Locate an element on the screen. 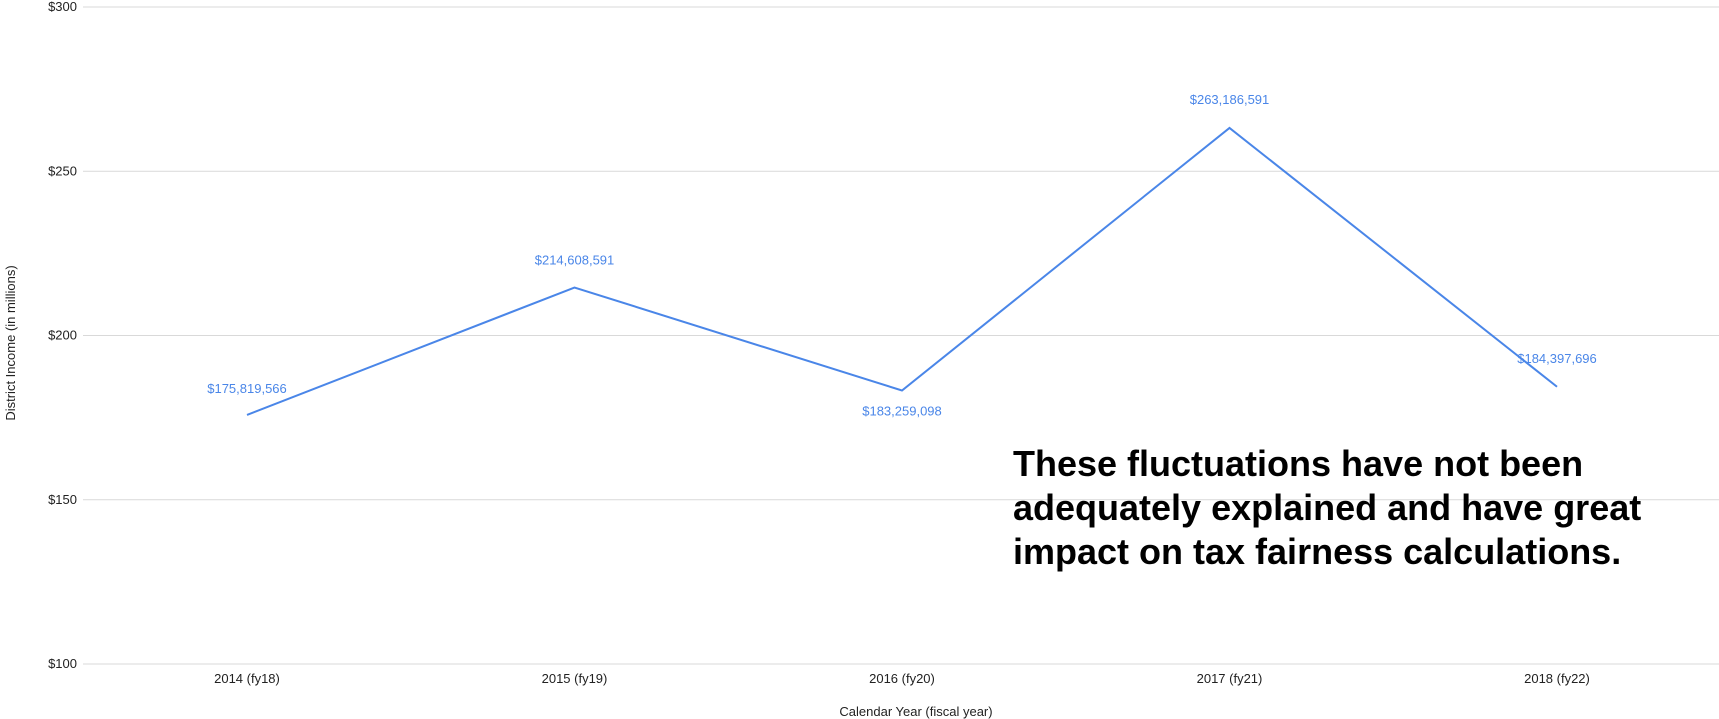 The width and height of the screenshot is (1719, 719). annotation-line-1: These fluctuations have not been is located at coordinates (1298, 463).